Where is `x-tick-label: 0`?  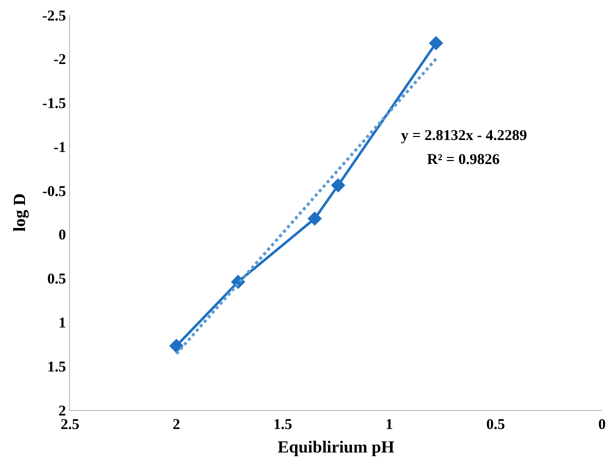 x-tick-label: 0 is located at coordinates (602, 425).